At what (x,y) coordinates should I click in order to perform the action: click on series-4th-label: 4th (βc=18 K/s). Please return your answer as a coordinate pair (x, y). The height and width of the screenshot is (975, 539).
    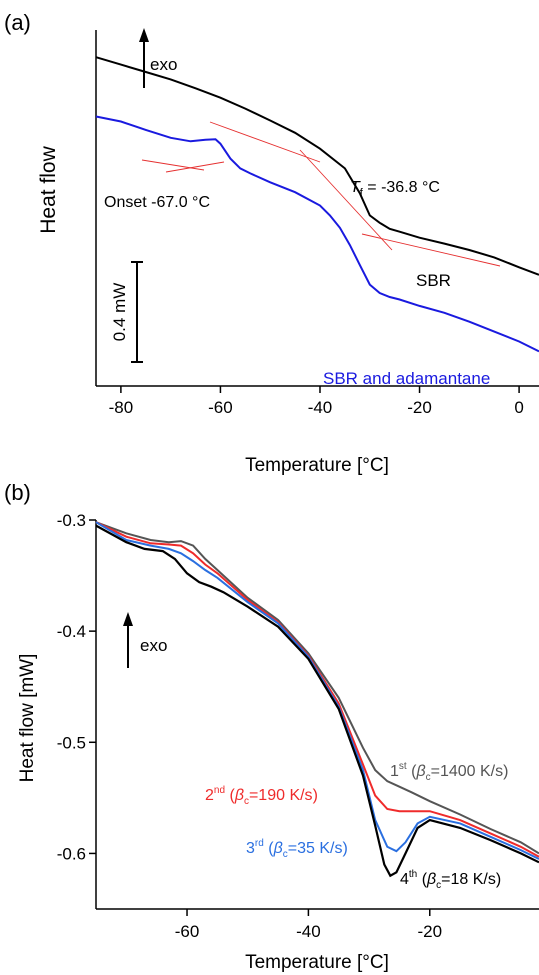
    Looking at the image, I should click on (450, 880).